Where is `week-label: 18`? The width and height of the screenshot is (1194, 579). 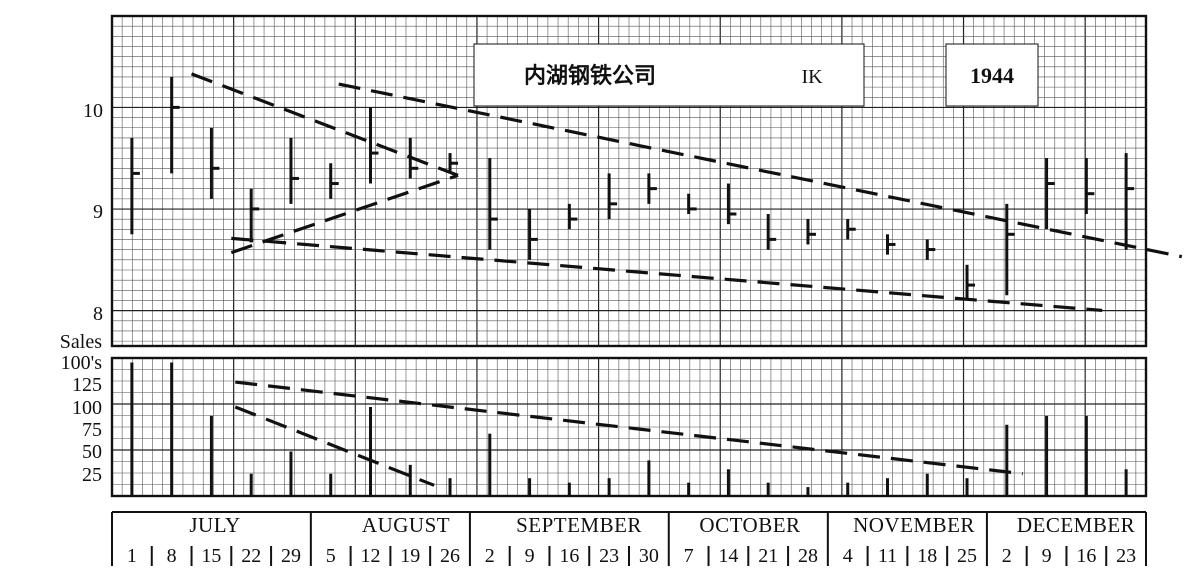
week-label: 18 is located at coordinates (927, 556).